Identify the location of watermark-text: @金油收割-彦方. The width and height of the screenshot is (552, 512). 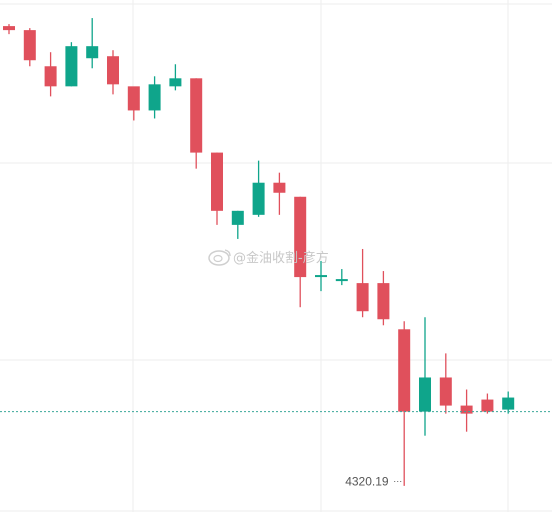
(281, 258).